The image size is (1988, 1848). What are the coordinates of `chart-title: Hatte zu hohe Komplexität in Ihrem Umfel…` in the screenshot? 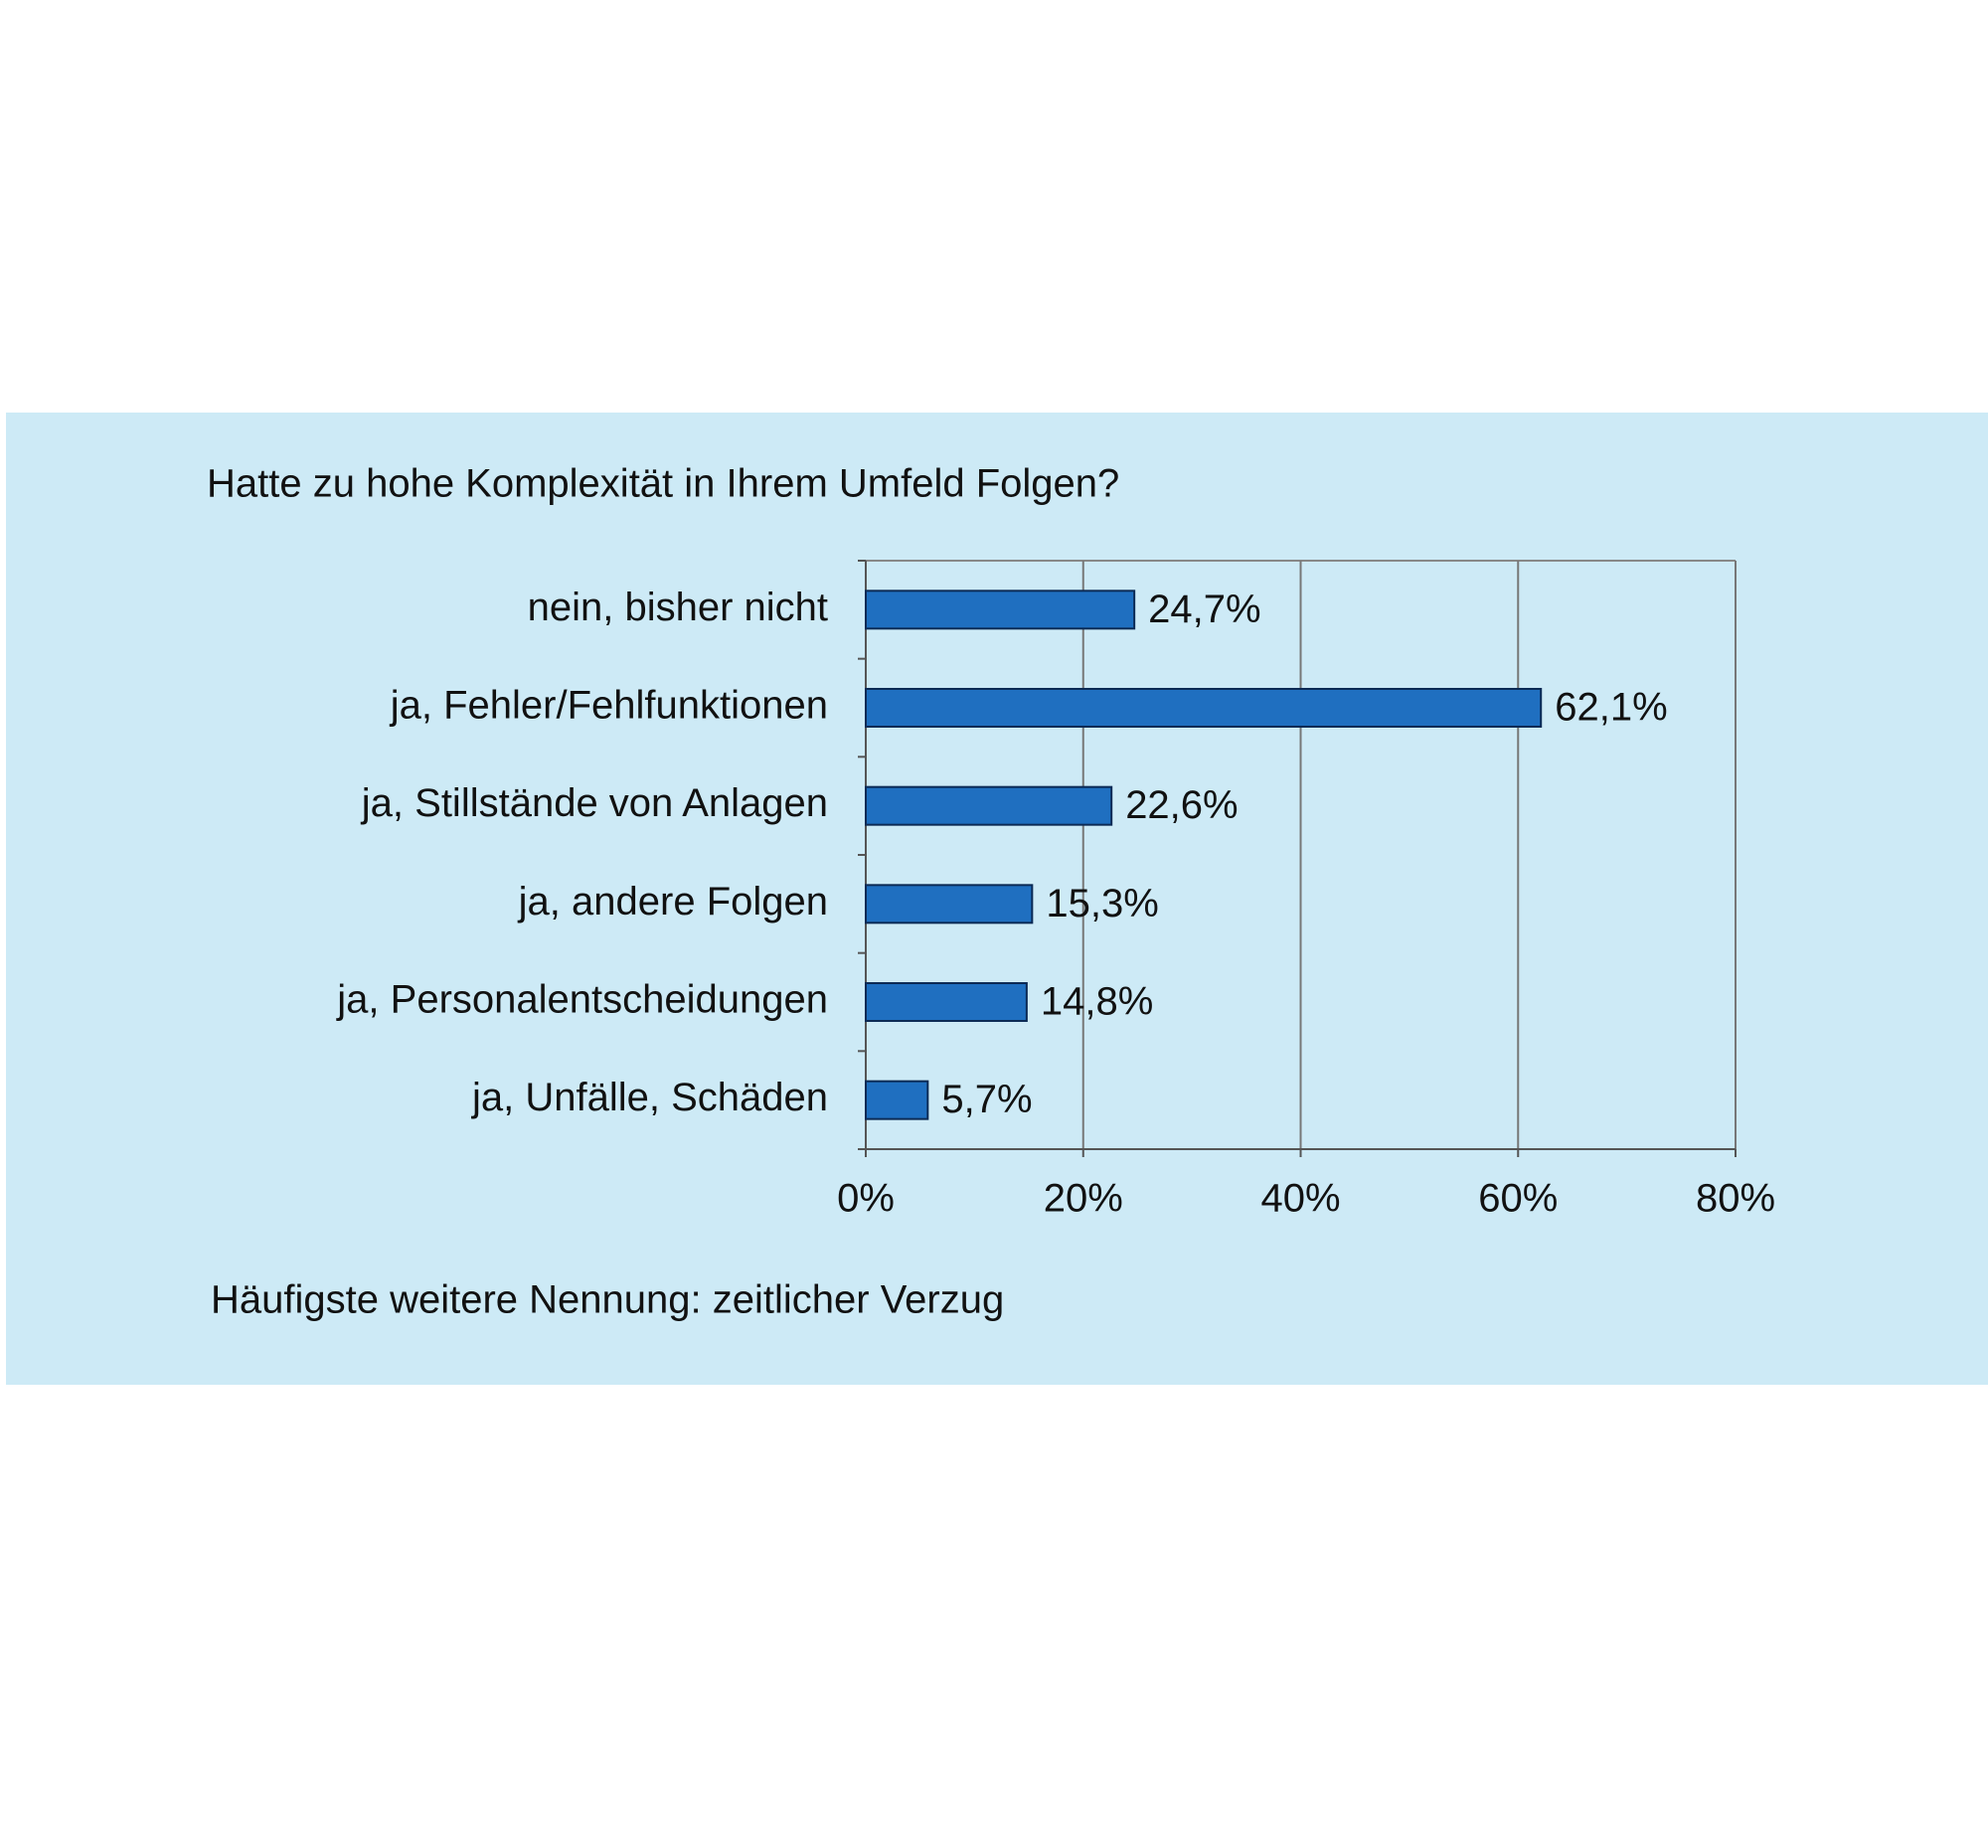 It's located at (663, 484).